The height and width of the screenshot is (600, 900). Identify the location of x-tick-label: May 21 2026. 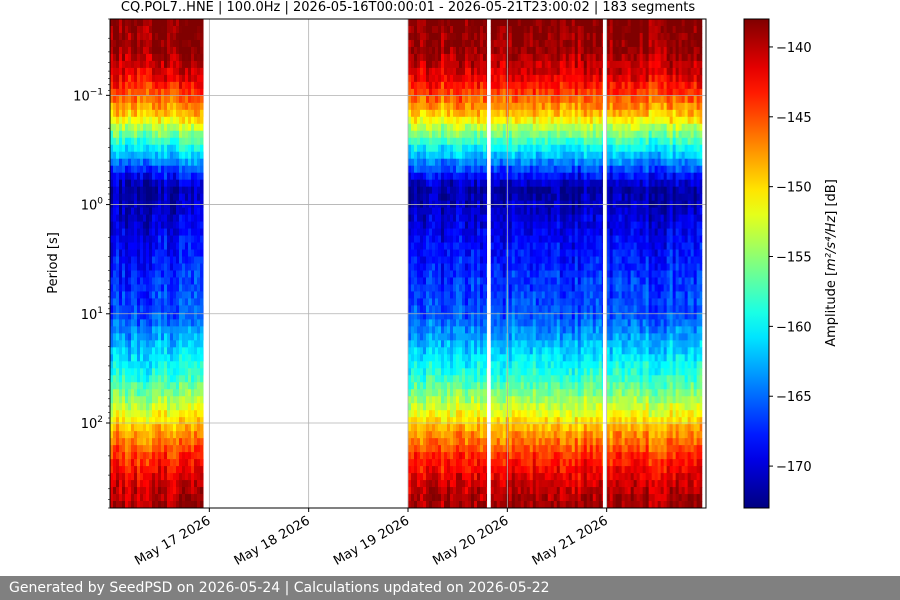
(570, 540).